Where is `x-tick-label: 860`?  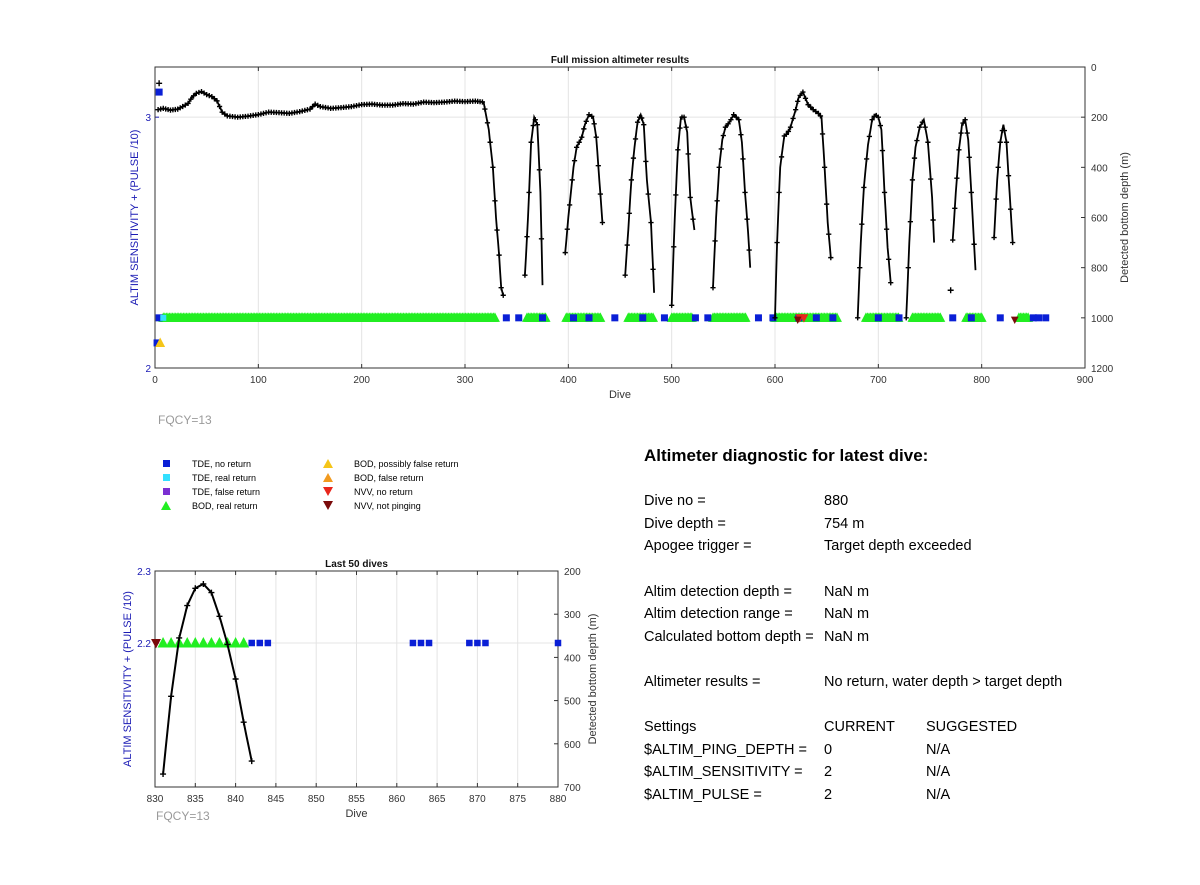
x-tick-label: 860 is located at coordinates (396, 799).